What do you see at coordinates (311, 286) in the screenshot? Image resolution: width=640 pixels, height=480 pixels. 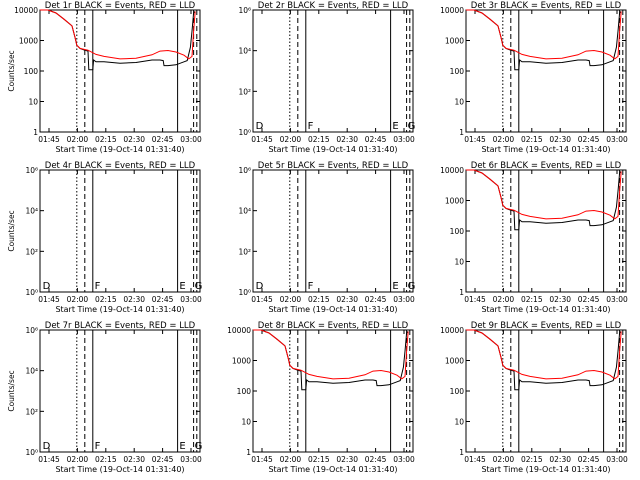 I see `event-letter-label: F` at bounding box center [311, 286].